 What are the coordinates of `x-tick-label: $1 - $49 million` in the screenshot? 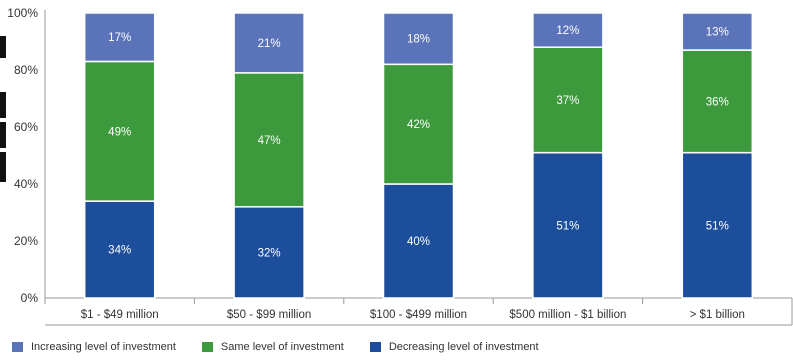 It's located at (120, 315).